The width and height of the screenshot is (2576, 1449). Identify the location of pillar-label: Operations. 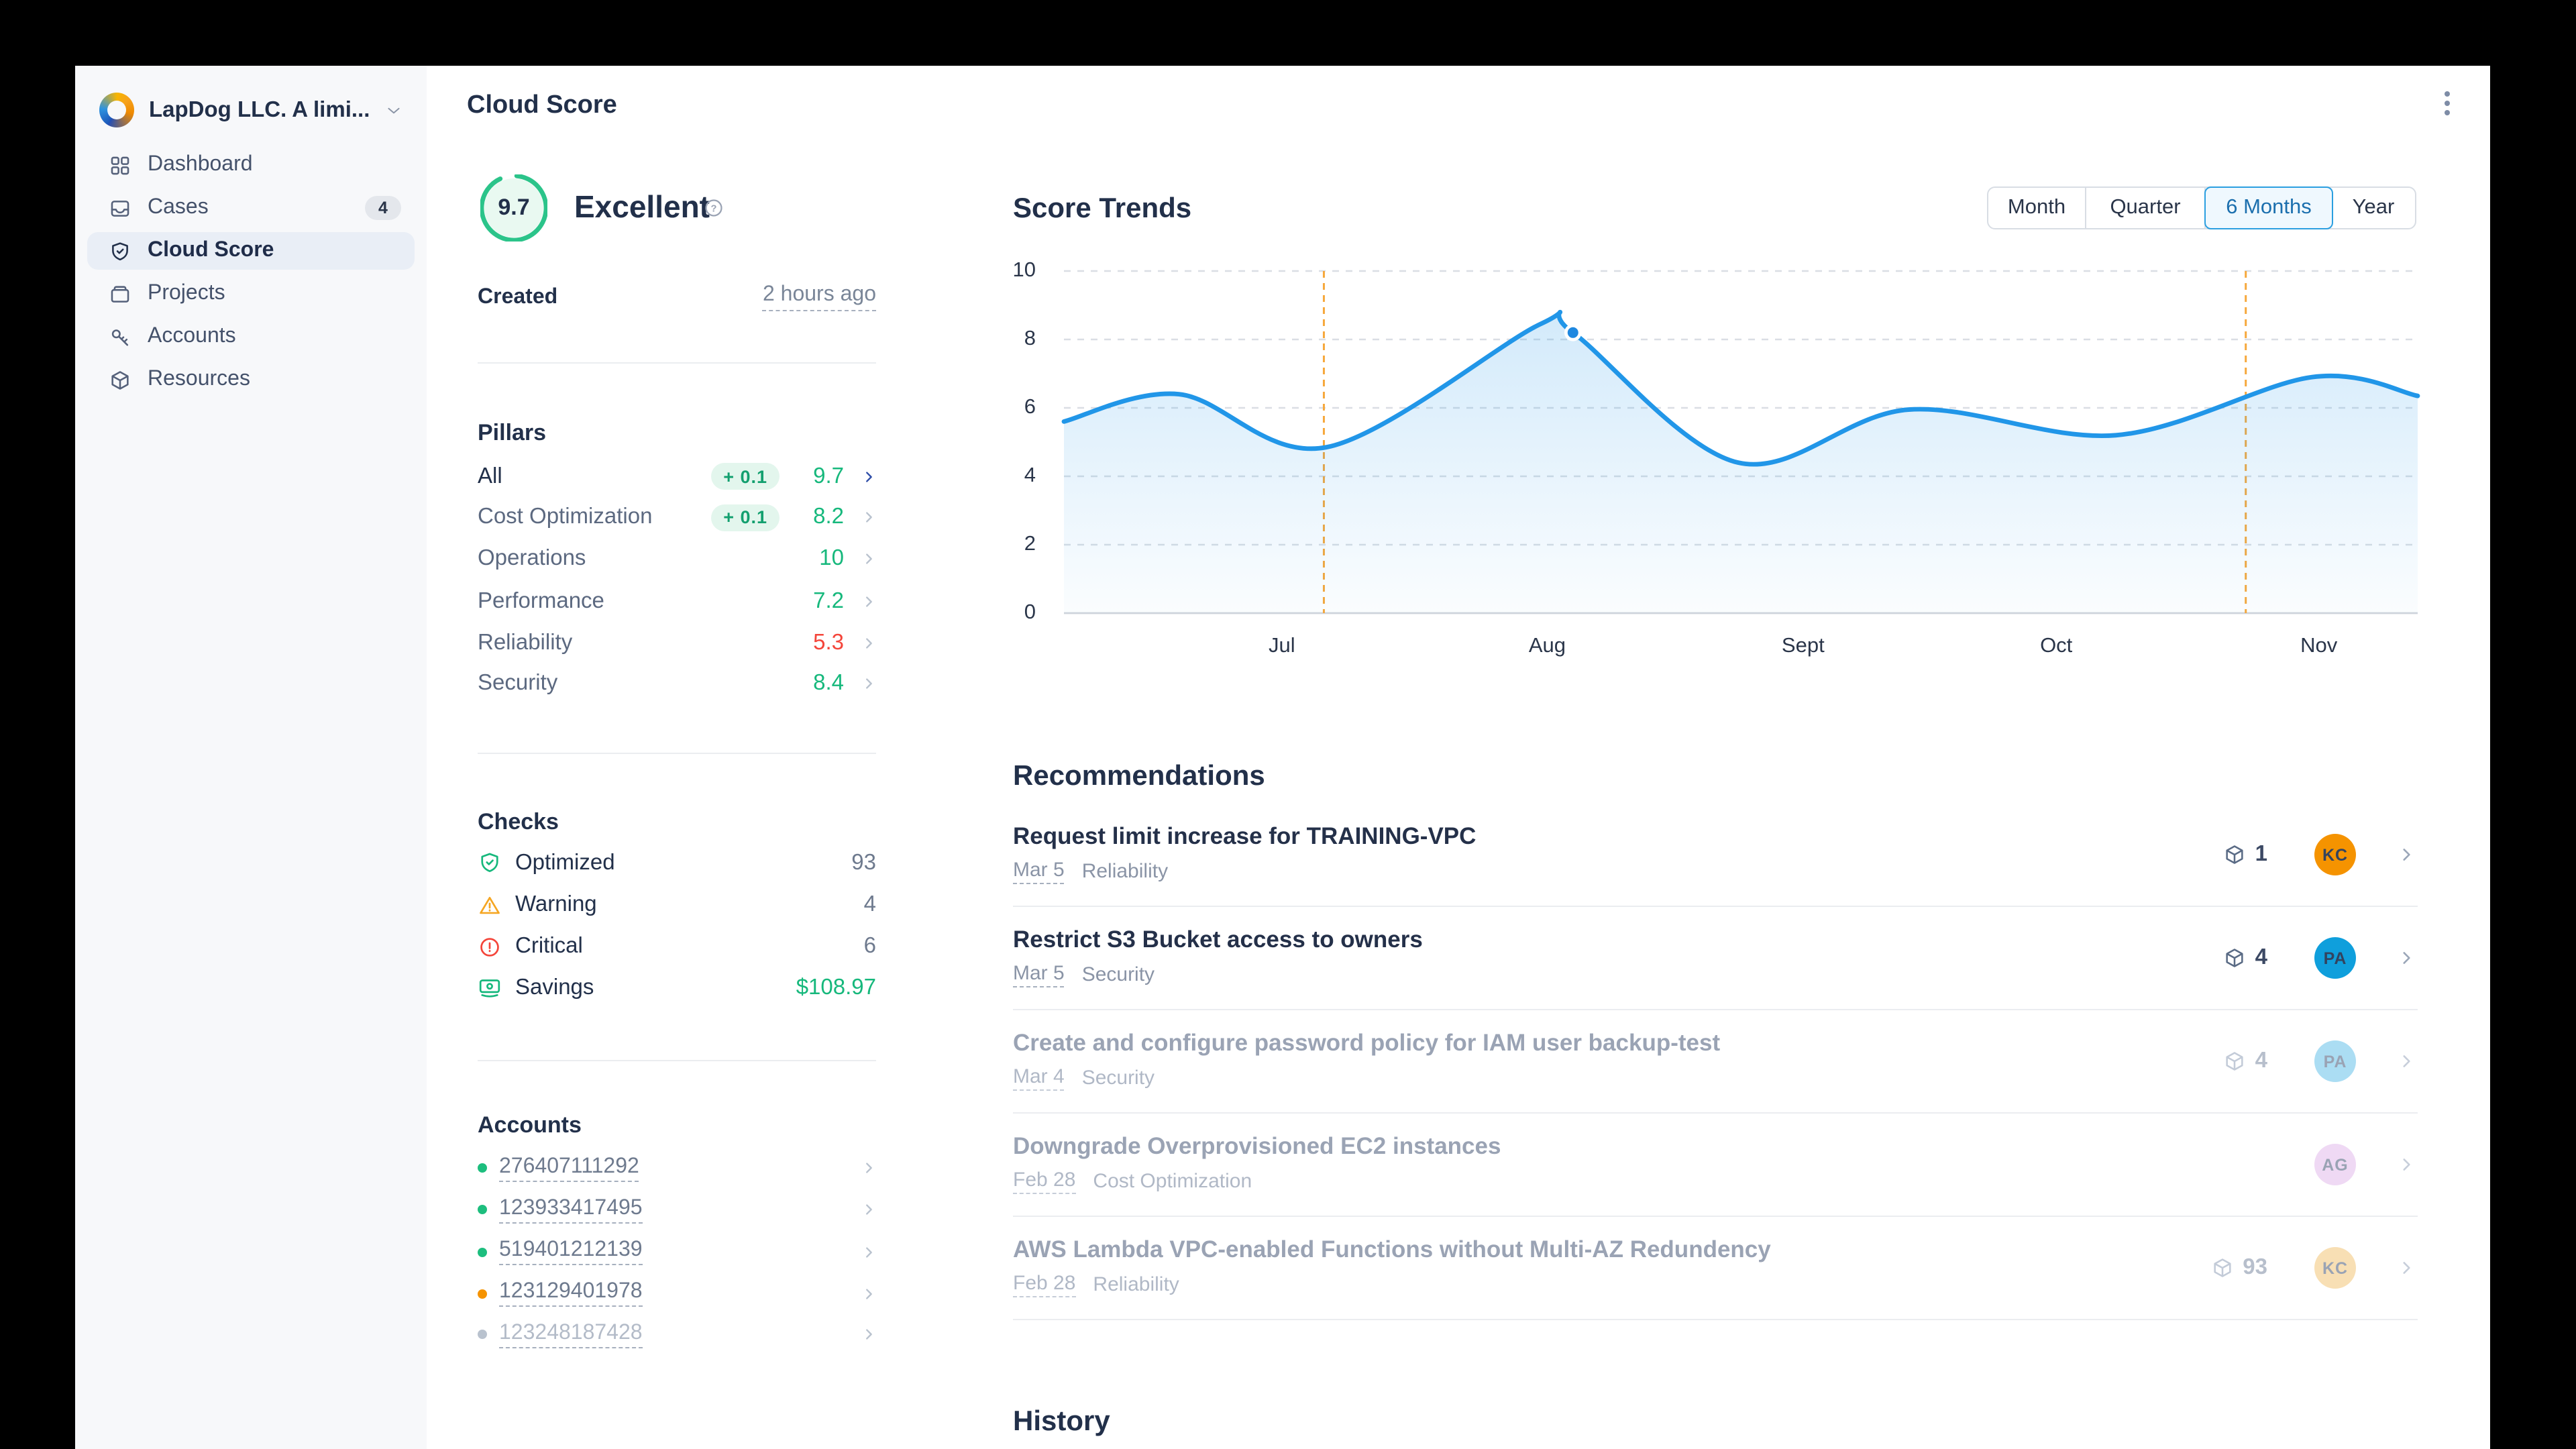
(532, 558).